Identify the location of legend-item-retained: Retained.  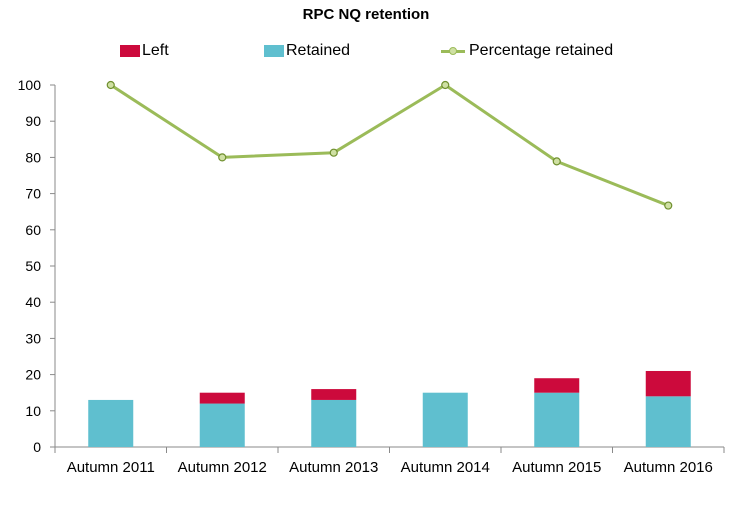
(307, 51).